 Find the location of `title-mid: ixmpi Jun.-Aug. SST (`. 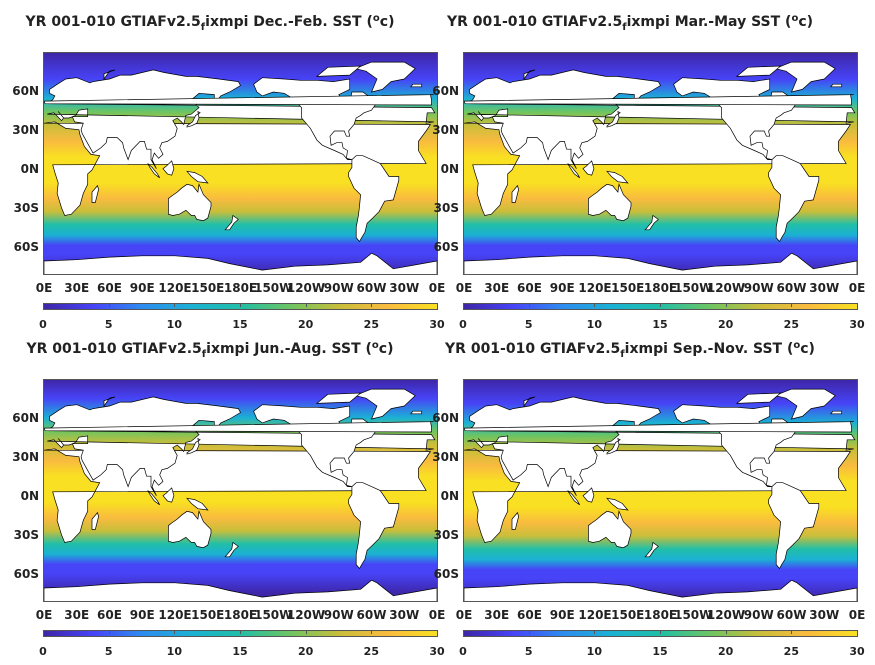

title-mid: ixmpi Jun.-Aug. SST ( is located at coordinates (289, 349).